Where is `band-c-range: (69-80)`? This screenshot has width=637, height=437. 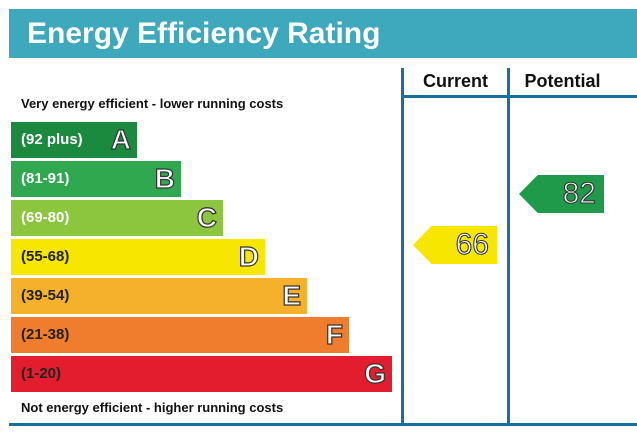
band-c-range: (69-80) is located at coordinates (45, 217).